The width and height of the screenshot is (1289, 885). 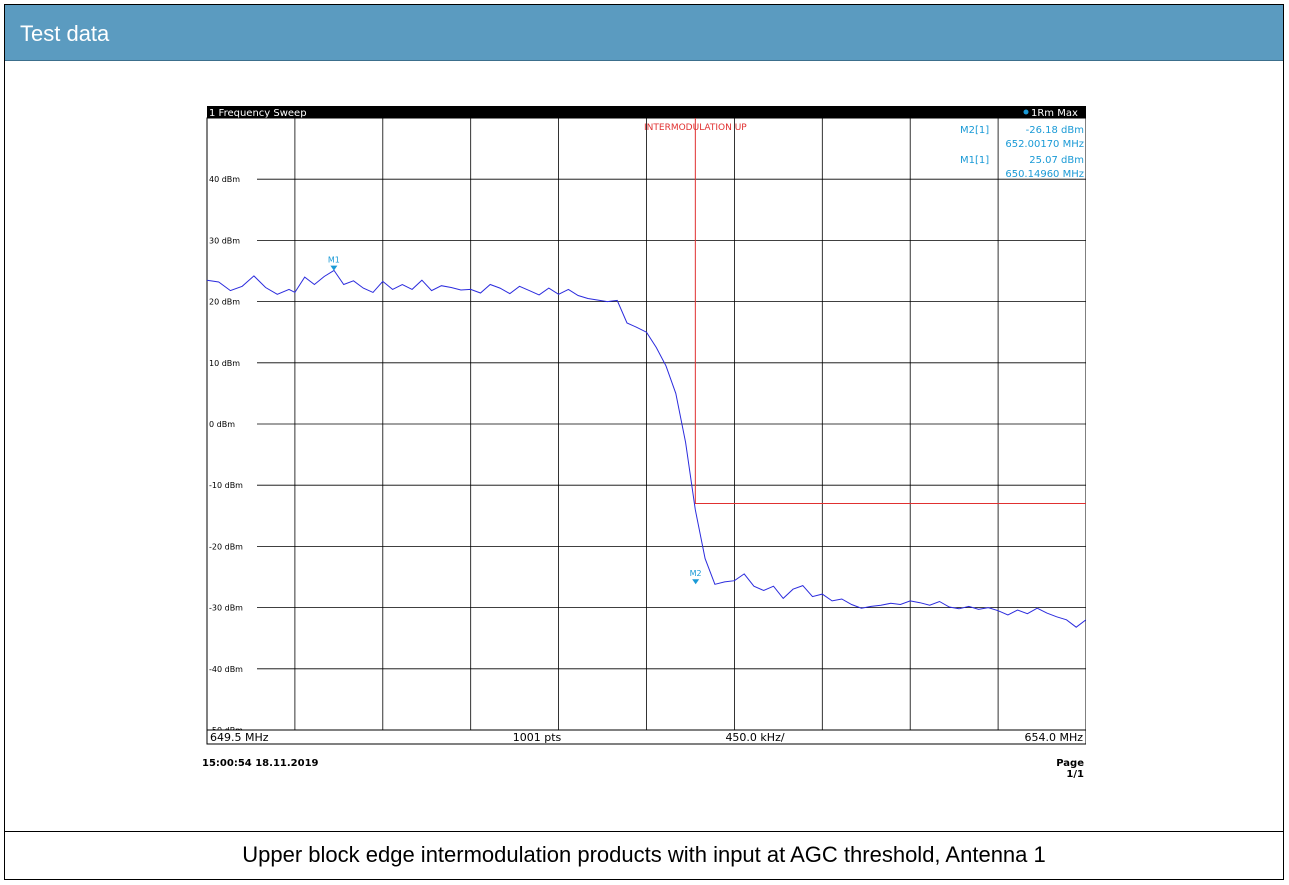 I want to click on y-tick-label: 30 dBm, so click(x=224, y=240).